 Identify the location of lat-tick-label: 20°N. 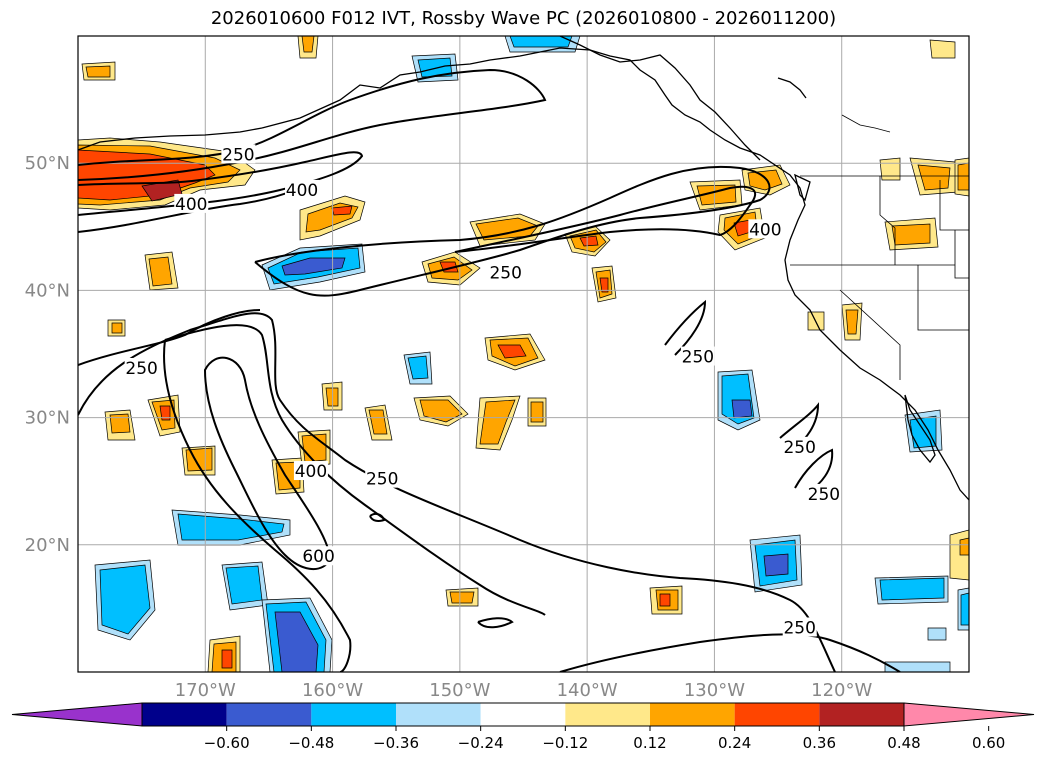
(47, 545).